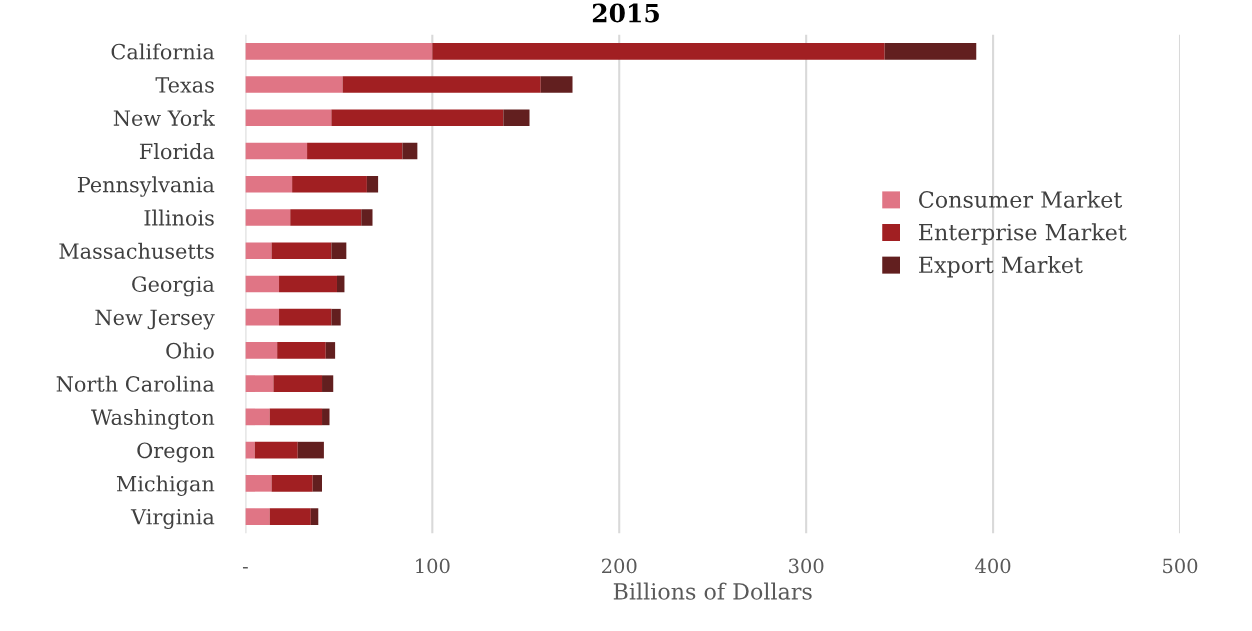  Describe the element at coordinates (190, 350) in the screenshot. I see `y-tick-label: Ohio` at that location.